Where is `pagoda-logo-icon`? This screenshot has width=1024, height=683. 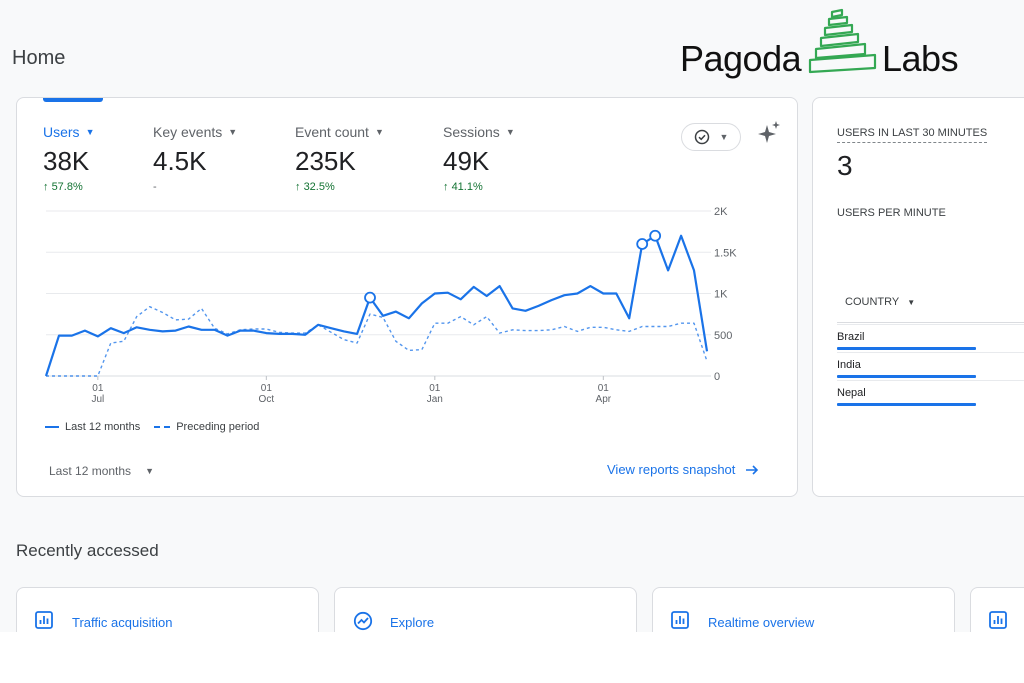
pagoda-logo-icon is located at coordinates (842, 41).